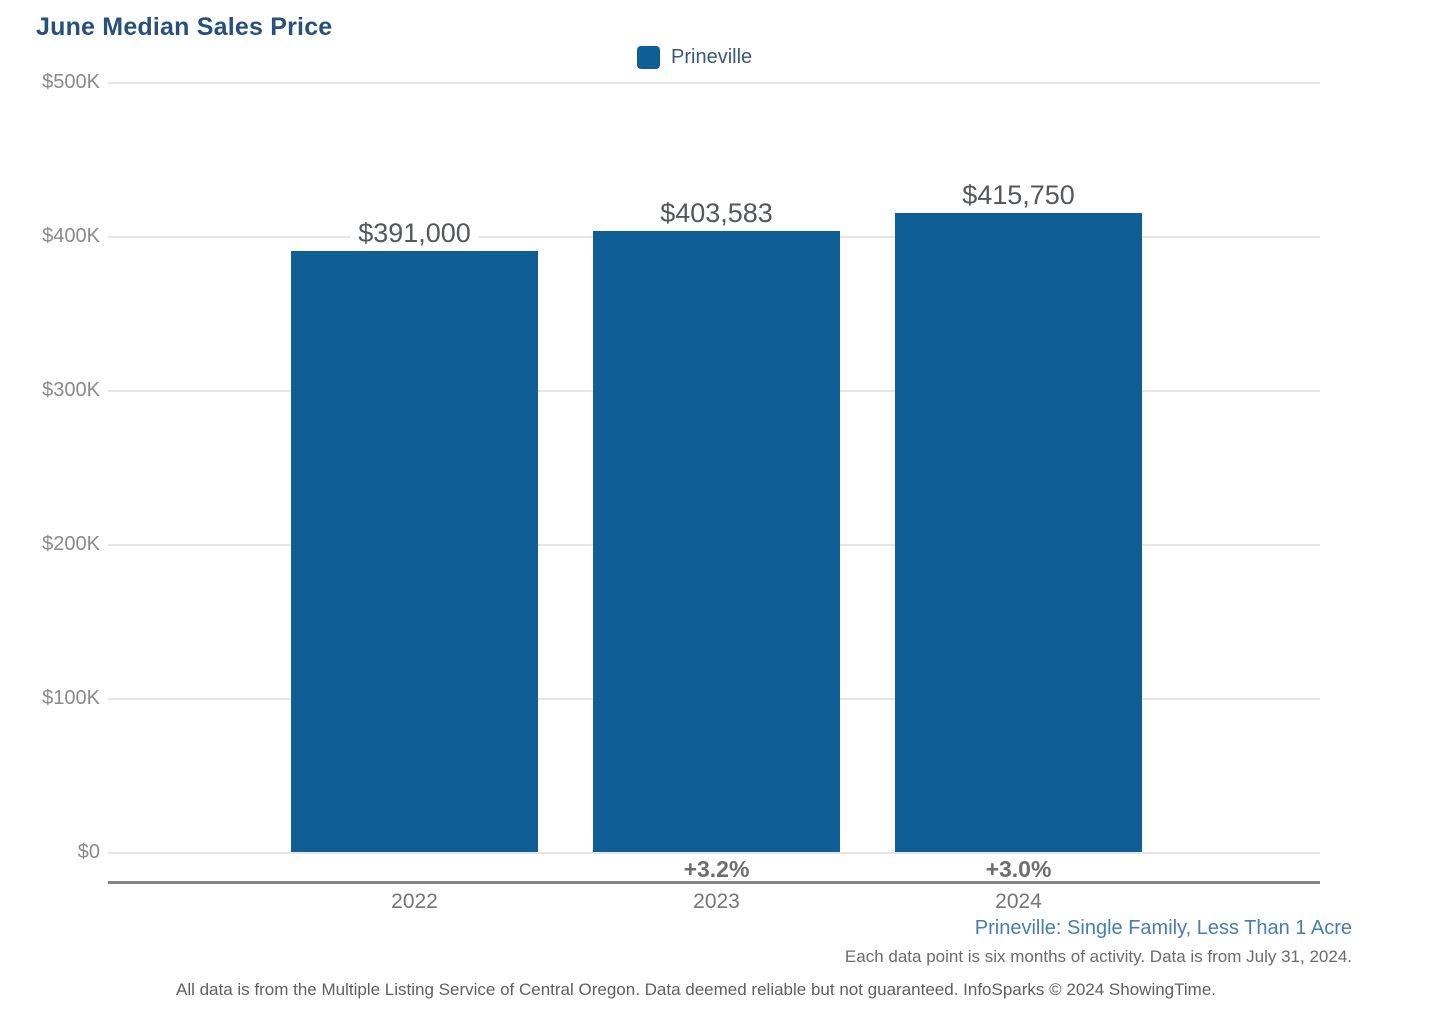  What do you see at coordinates (71, 390) in the screenshot?
I see `y-axis-tick-label: $300K` at bounding box center [71, 390].